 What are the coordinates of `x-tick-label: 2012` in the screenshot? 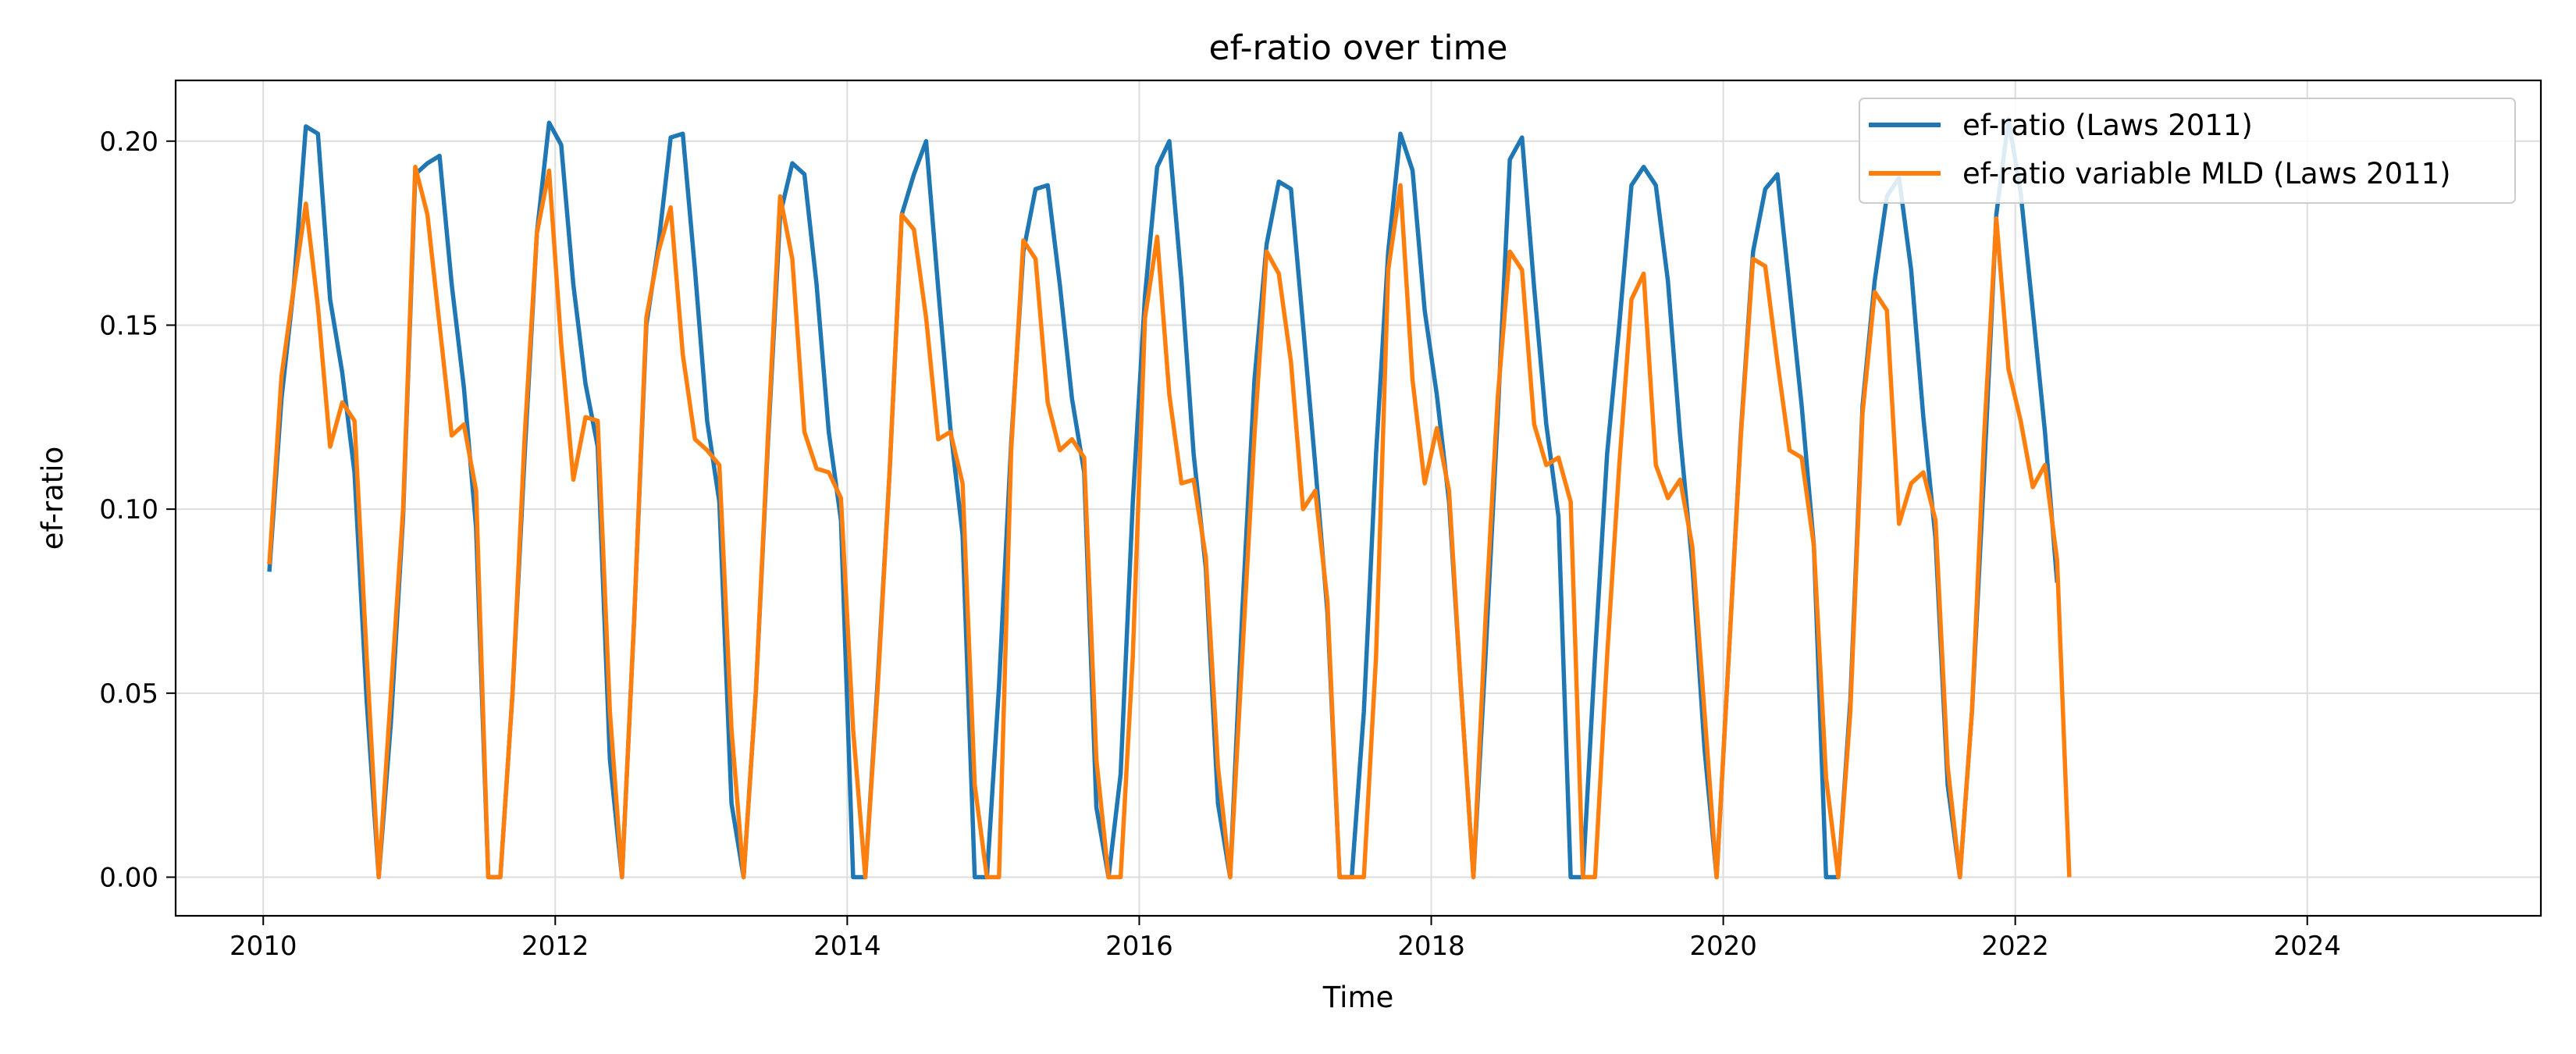 It's located at (555, 946).